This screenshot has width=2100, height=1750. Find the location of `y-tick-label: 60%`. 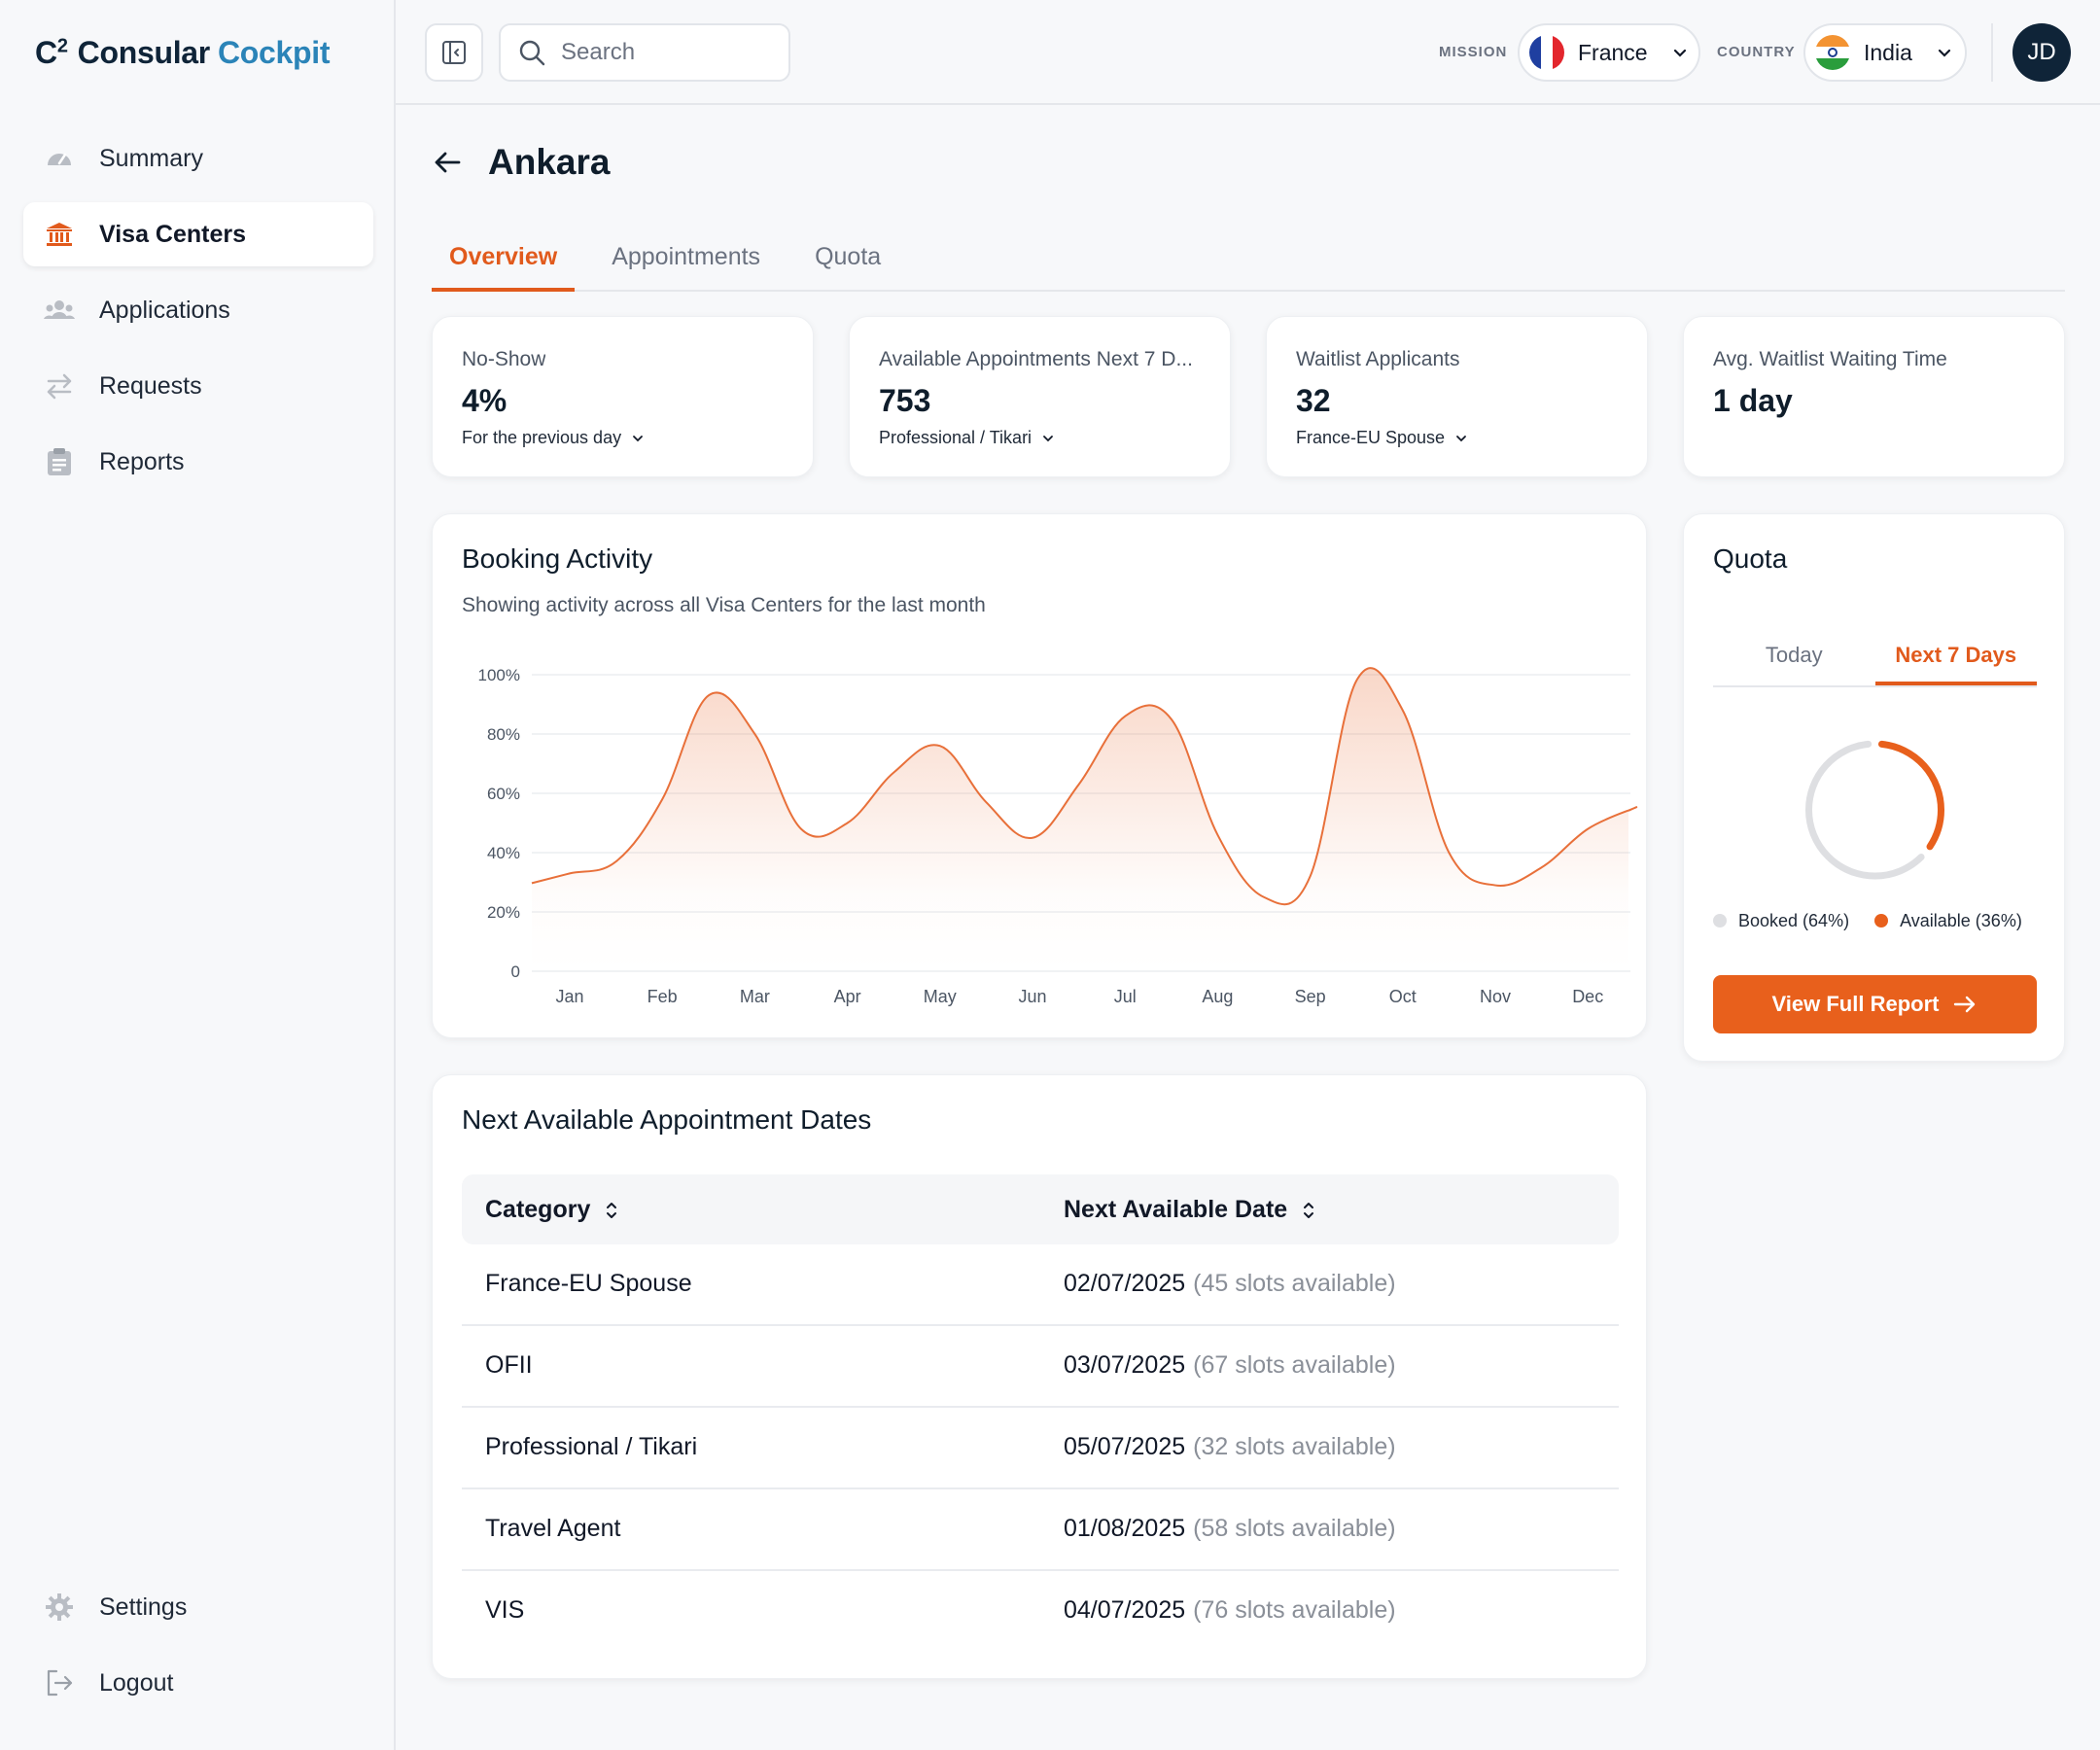

y-tick-label: 60% is located at coordinates (503, 794).